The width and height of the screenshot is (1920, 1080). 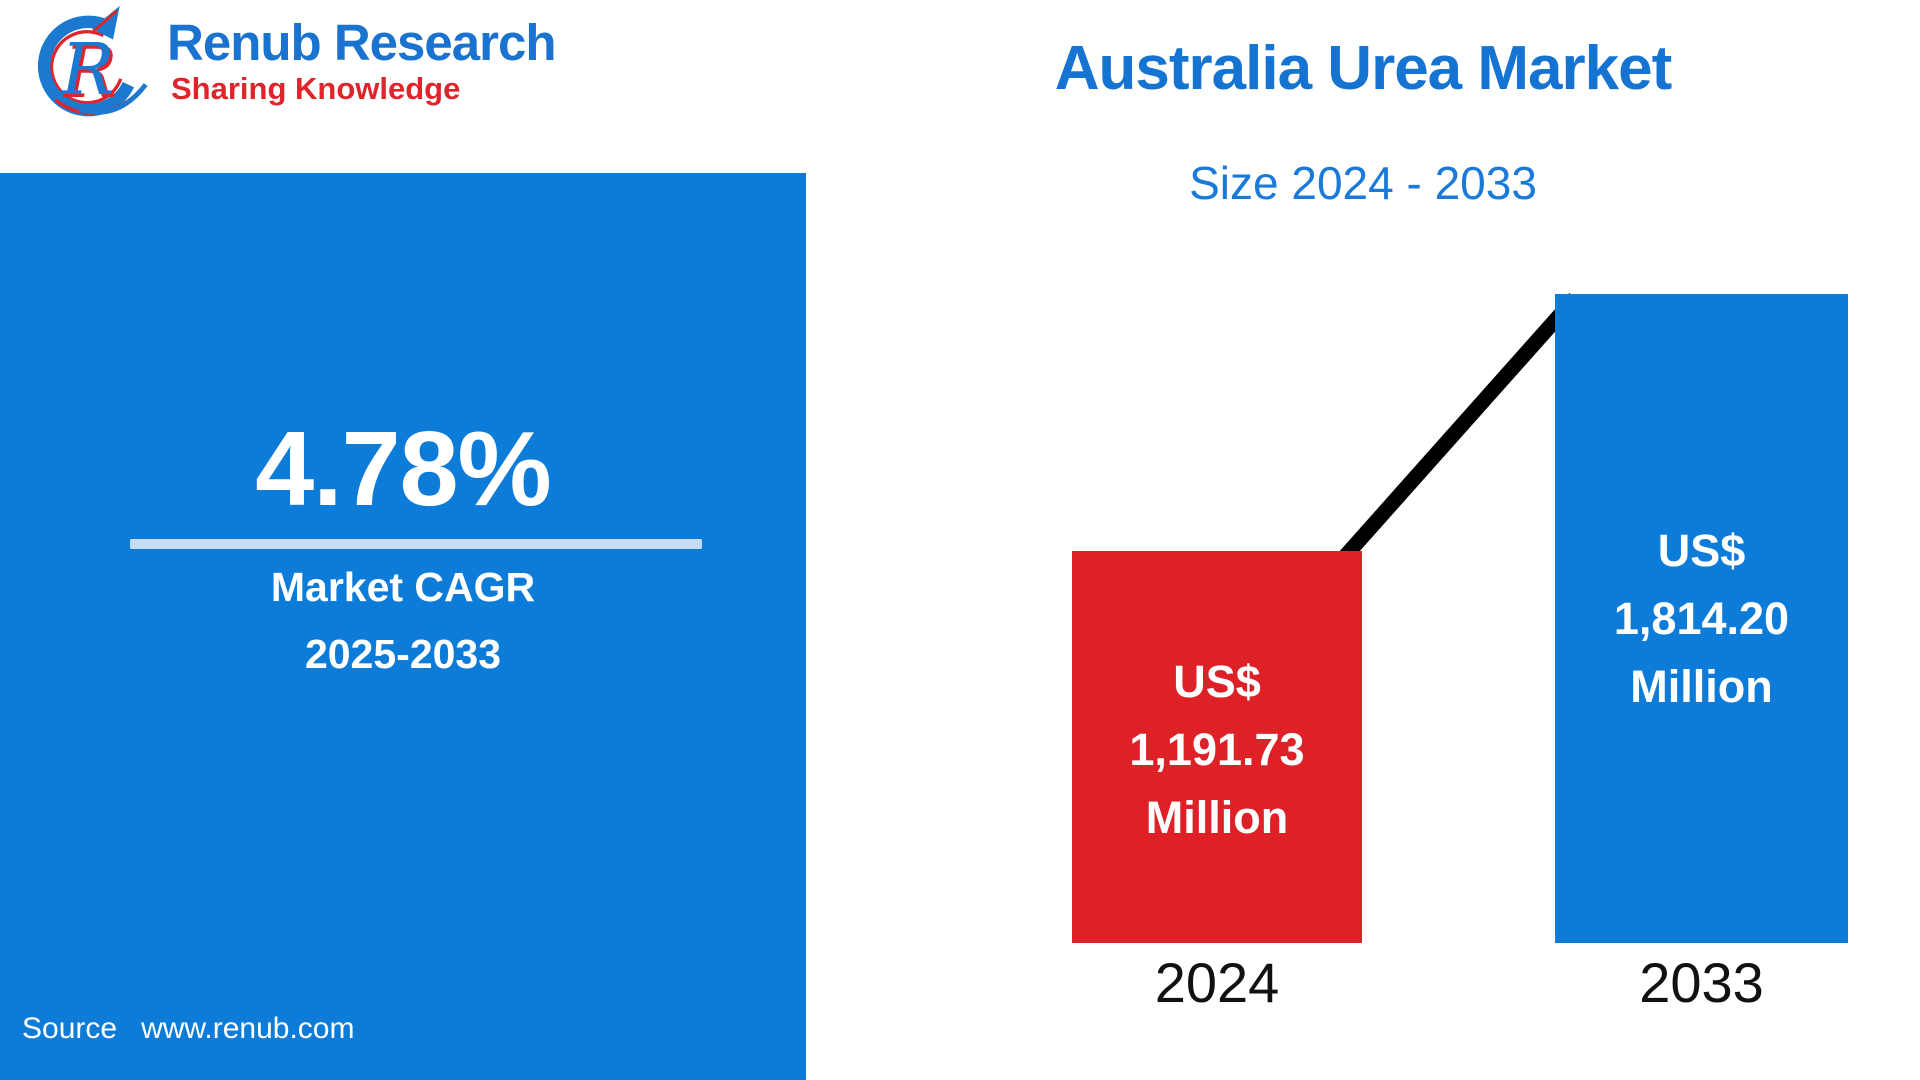 I want to click on bar-2033-value-line2: 1,814.20, so click(x=1701, y=618).